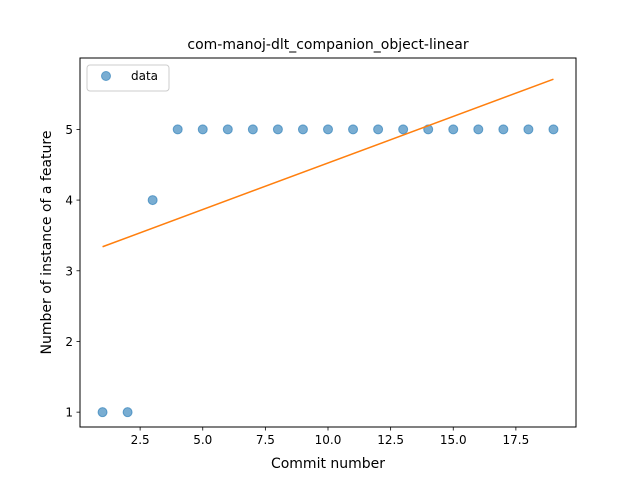 This screenshot has height=480, width=640. I want to click on y-tick-label: 1, so click(69, 413).